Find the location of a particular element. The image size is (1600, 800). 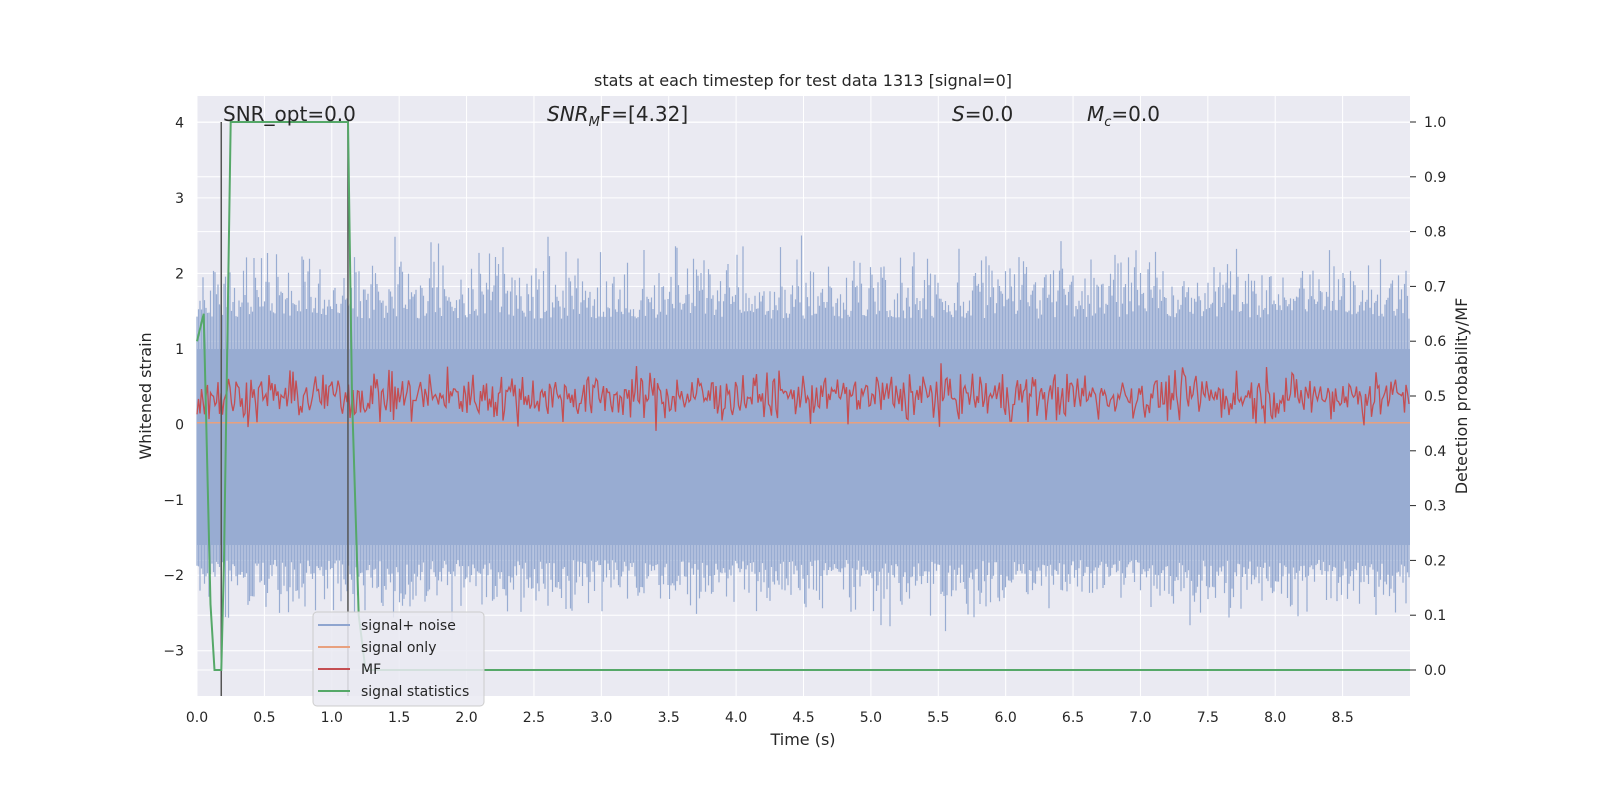

x-tick-label: 3.5 is located at coordinates (669, 718).